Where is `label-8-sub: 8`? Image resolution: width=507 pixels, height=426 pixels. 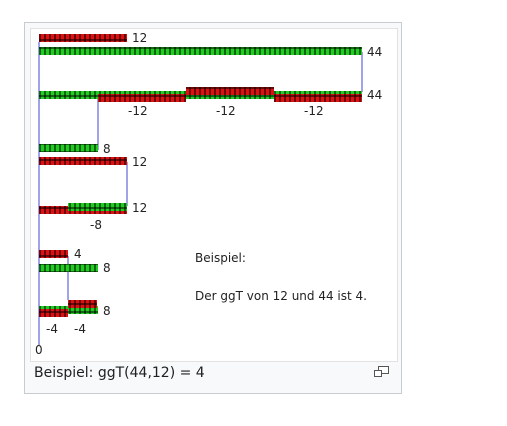 label-8-sub: 8 is located at coordinates (107, 311).